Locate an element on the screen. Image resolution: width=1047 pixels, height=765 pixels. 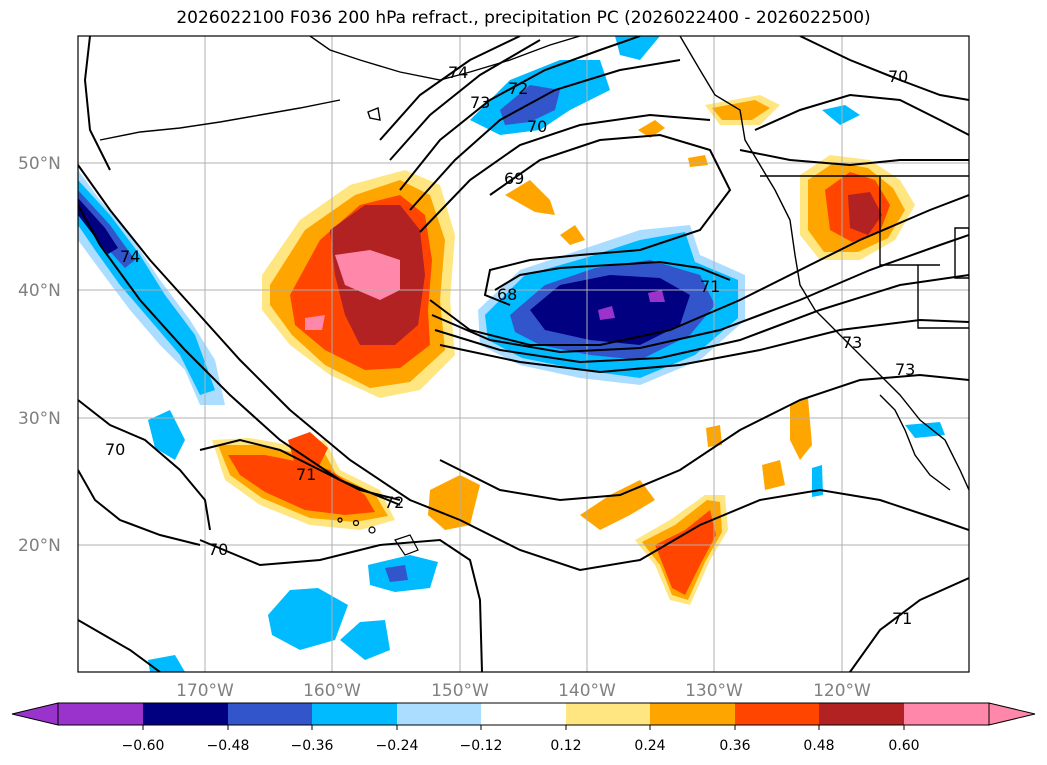
lat-label-40n: 40°N is located at coordinates (39, 291).